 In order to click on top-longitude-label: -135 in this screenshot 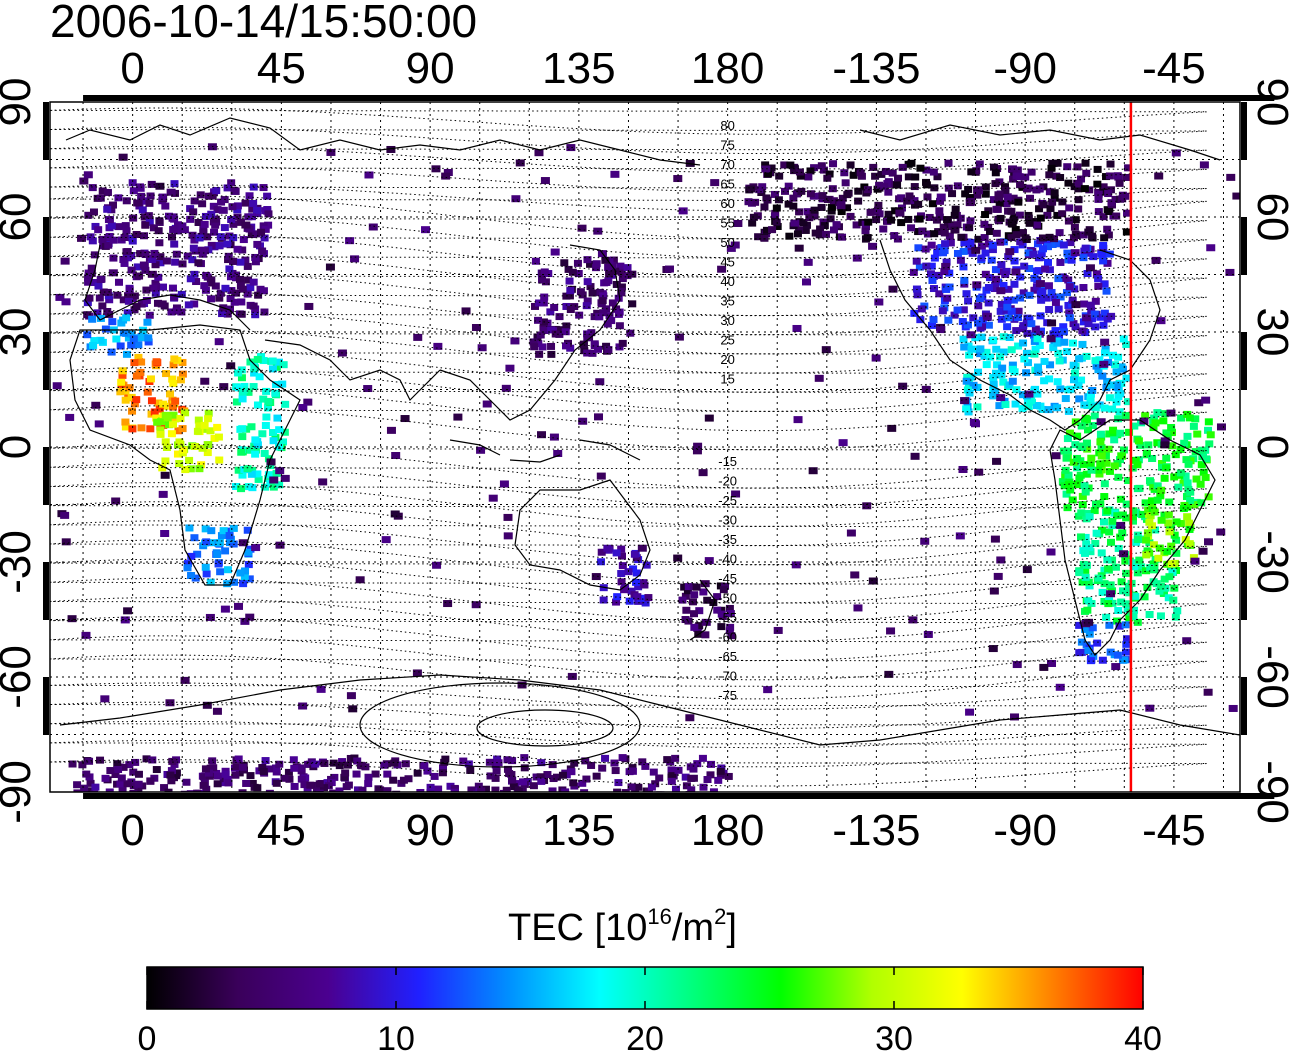, I will do `click(876, 68)`.